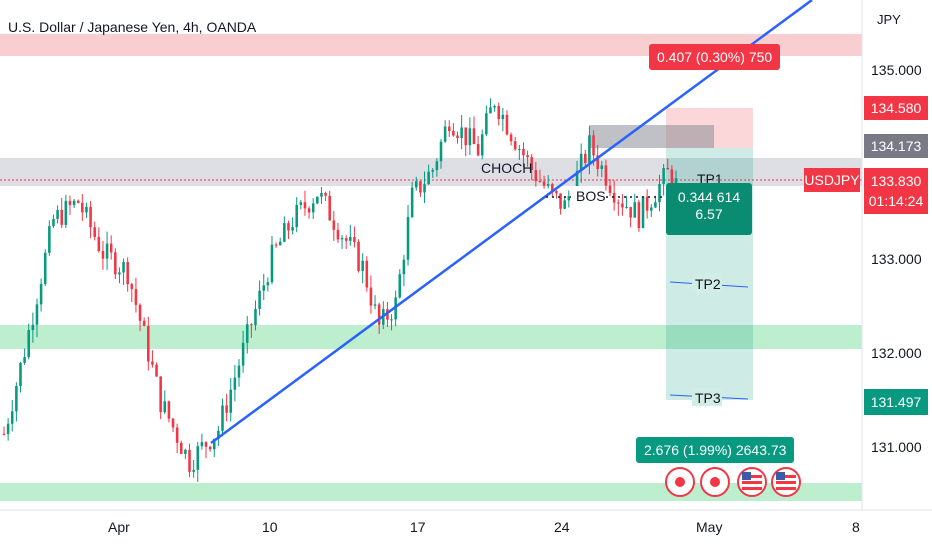  I want to click on top-measure-badge: 0.407 (0.30%) 750, so click(715, 57).